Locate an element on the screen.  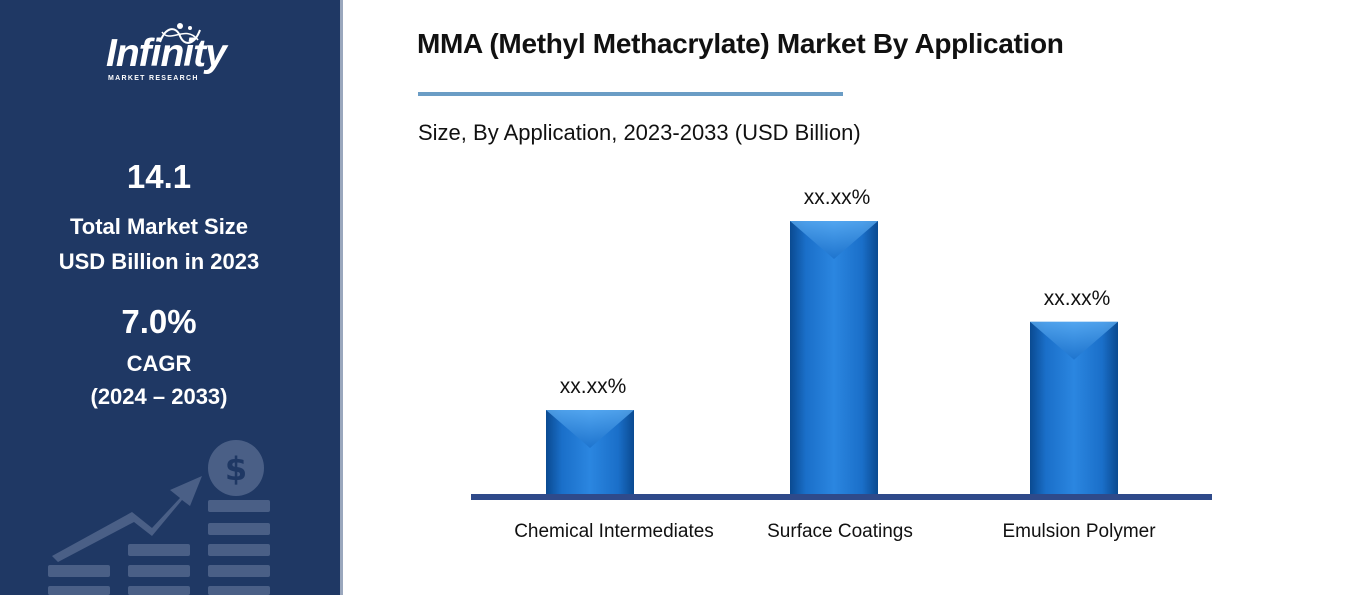
category-label-2: Emulsion Polymer is located at coordinates (1079, 531).